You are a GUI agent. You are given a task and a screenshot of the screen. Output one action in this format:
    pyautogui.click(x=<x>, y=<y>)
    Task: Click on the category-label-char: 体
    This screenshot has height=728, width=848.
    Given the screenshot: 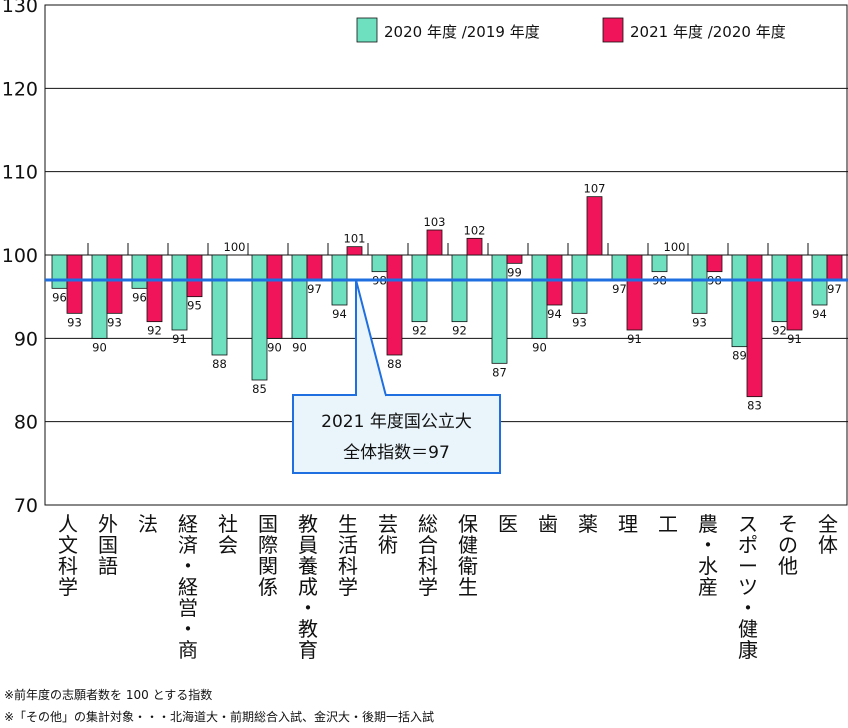 What is the action you would take?
    pyautogui.click(x=828, y=545)
    